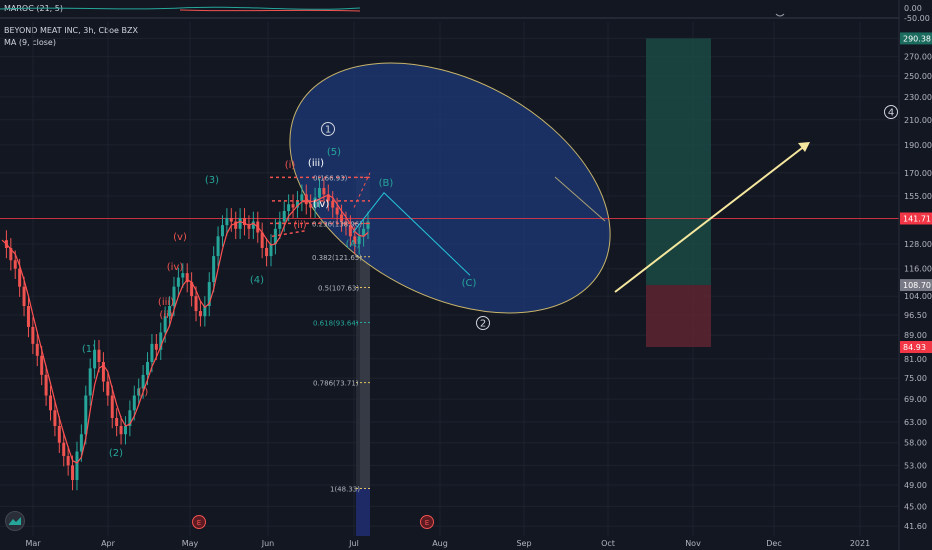 This screenshot has width=932, height=550. Describe the element at coordinates (918, 145) in the screenshot. I see `y-tick-label: 190.00` at that location.